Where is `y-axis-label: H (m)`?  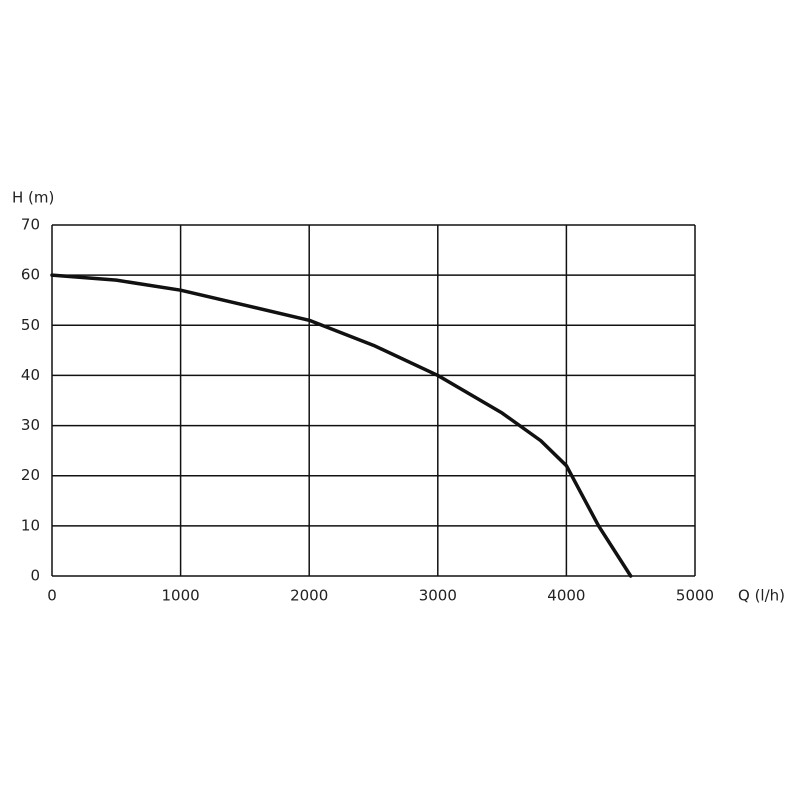
y-axis-label: H (m) is located at coordinates (33, 198).